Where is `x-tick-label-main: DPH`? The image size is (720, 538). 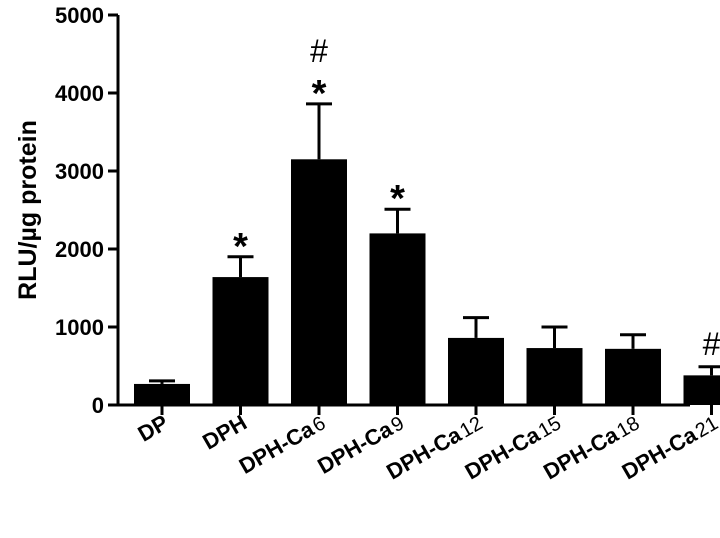 x-tick-label-main: DPH is located at coordinates (224, 432).